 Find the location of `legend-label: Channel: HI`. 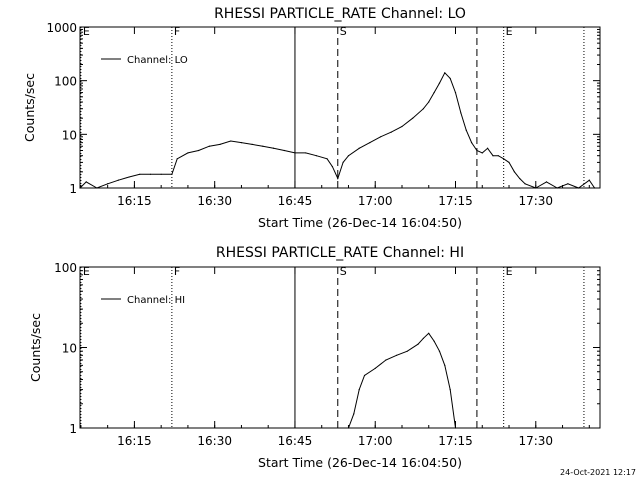

legend-label: Channel: HI is located at coordinates (156, 300).